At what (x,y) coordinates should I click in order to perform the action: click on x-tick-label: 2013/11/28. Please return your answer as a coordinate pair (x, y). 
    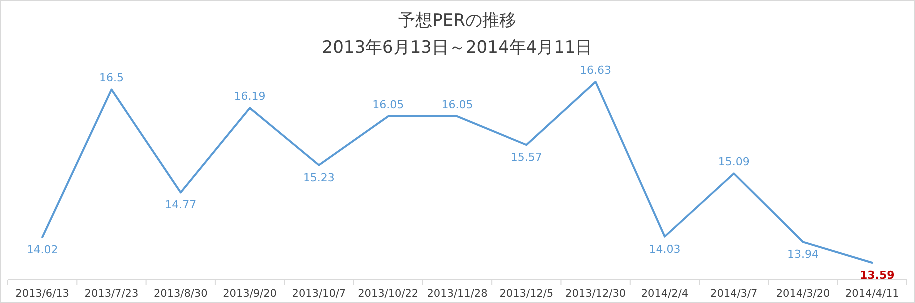
    Looking at the image, I should click on (457, 294).